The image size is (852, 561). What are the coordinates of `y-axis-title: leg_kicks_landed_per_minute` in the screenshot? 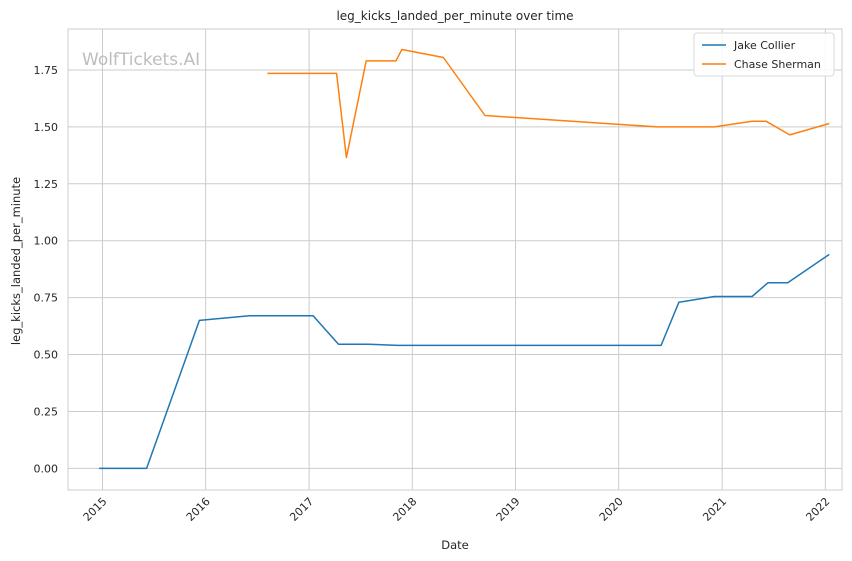 It's located at (16, 261).